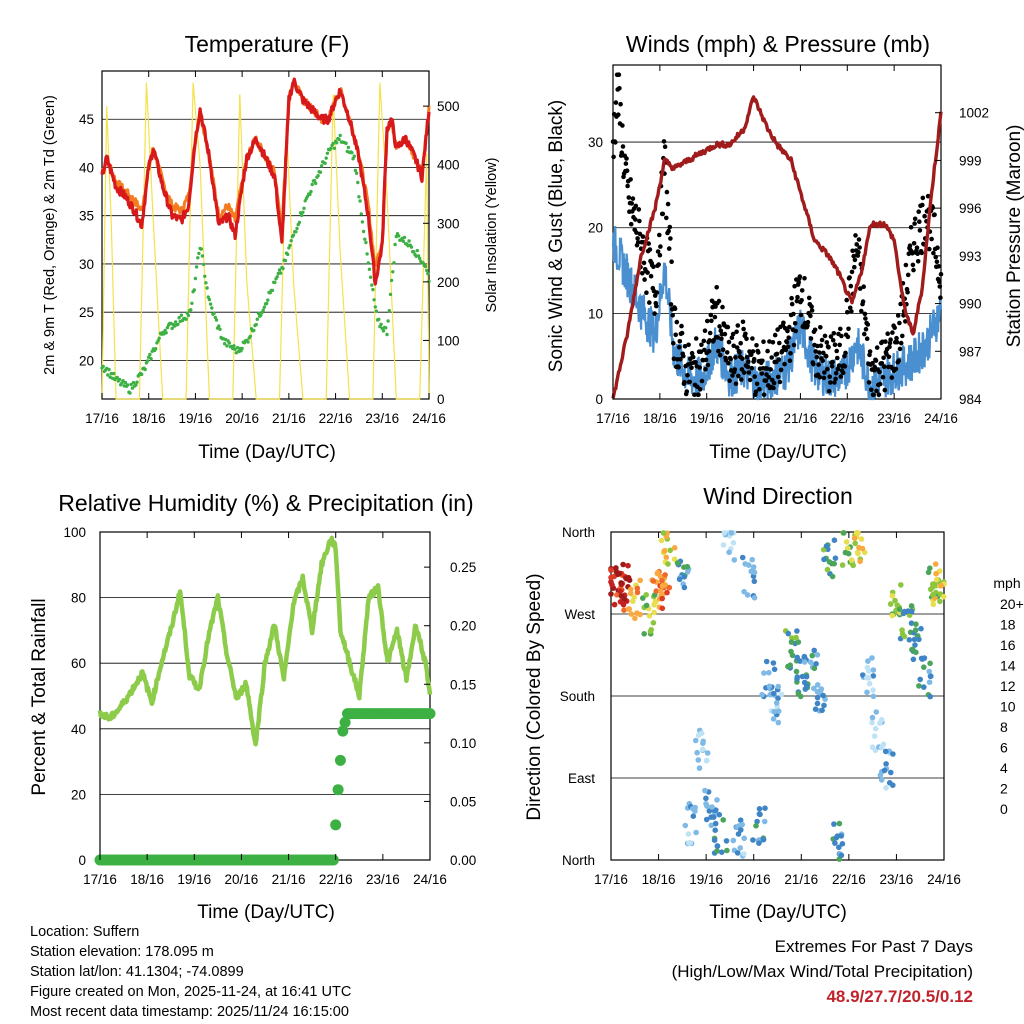 This screenshot has height=1024, width=1024. I want to click on extremes-subtitle: (High/Low/Max Wind/Total Precipitation), so click(822, 971).